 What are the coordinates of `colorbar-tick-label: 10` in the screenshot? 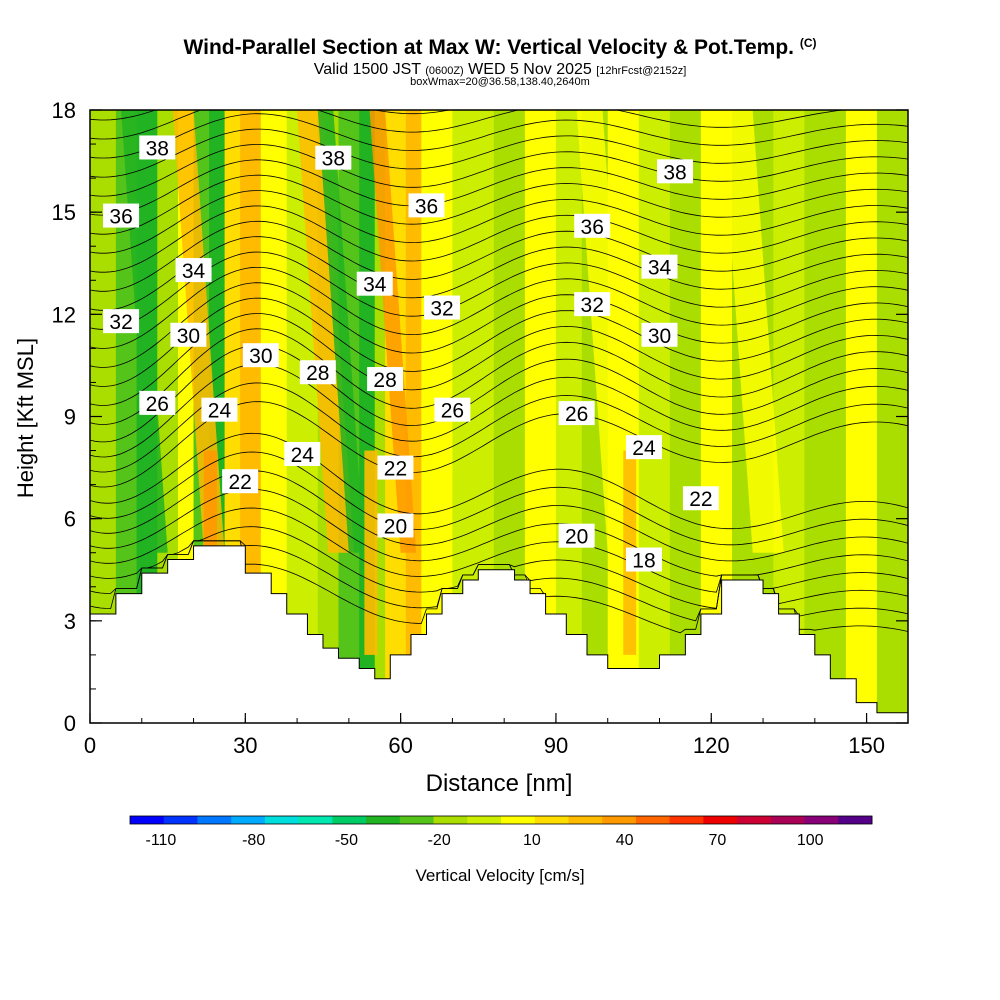 It's located at (532, 840).